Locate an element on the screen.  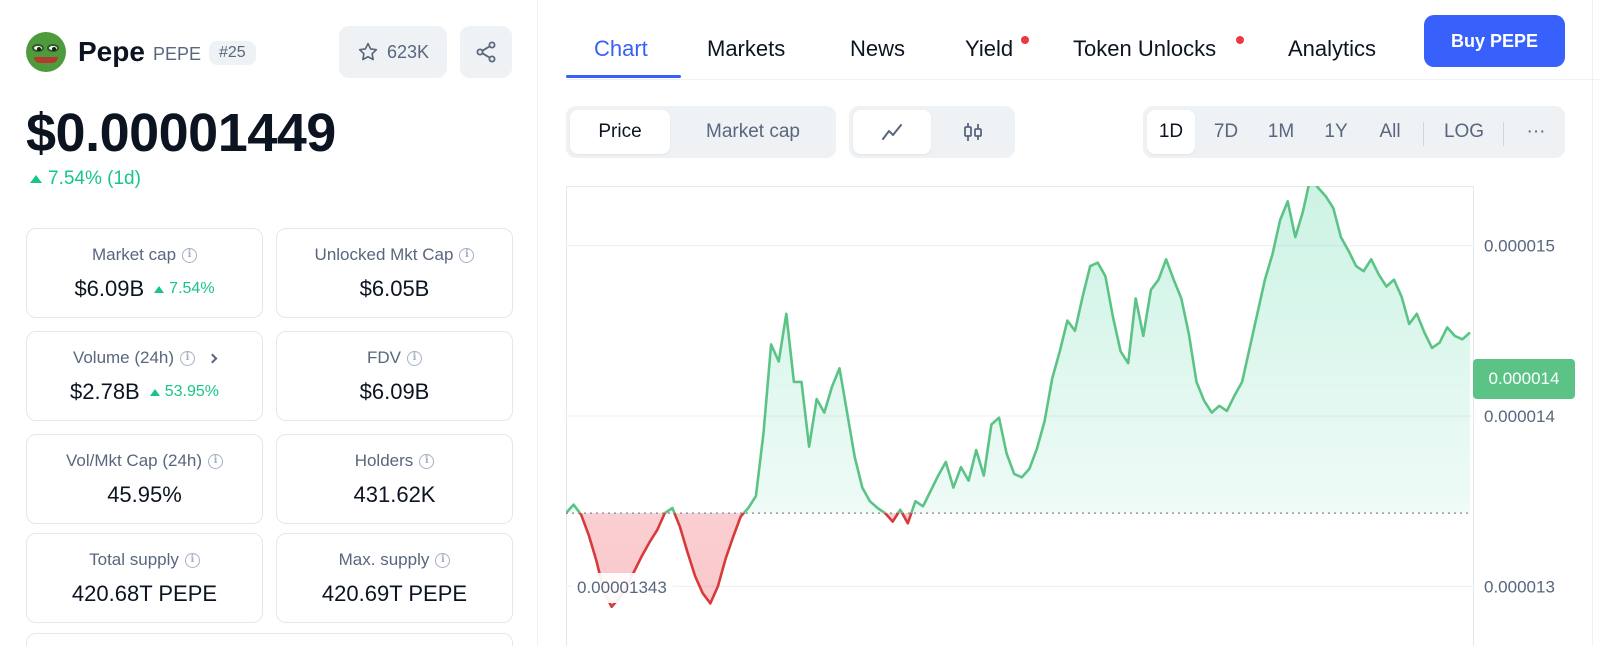
chart-style-toggle is located at coordinates (932, 132).